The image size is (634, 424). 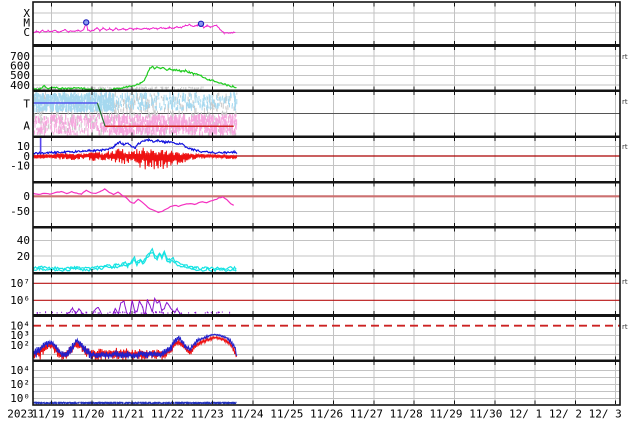 I want to click on panel-sector, so click(x=326, y=113).